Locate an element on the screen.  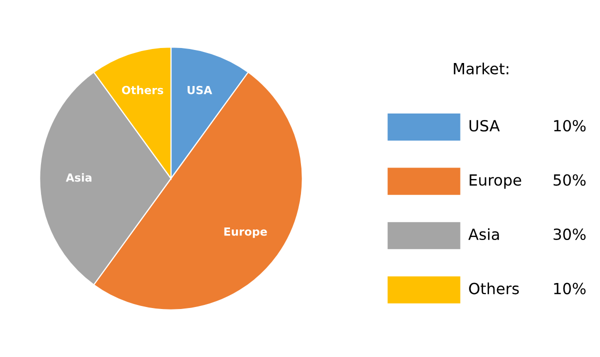
data-label: 30% is located at coordinates (570, 234).